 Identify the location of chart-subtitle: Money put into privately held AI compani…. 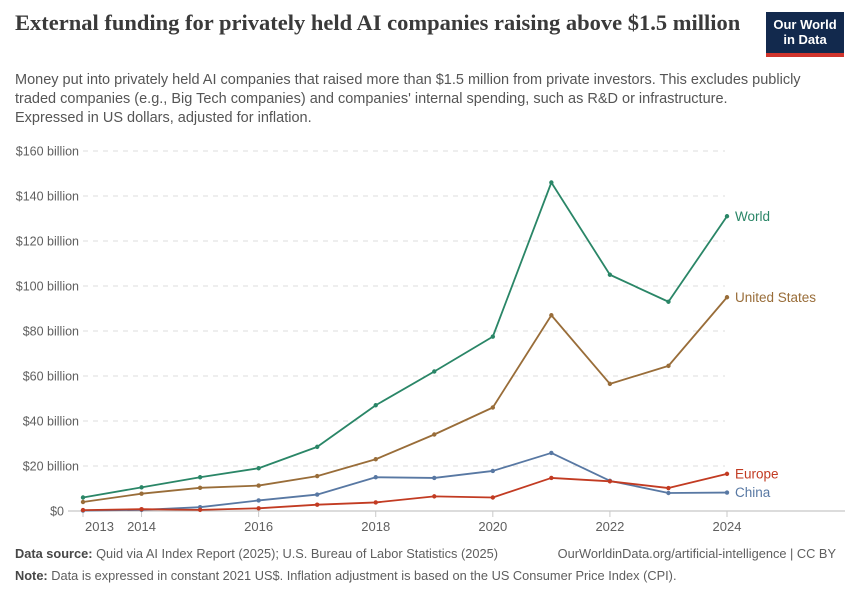
(428, 99).